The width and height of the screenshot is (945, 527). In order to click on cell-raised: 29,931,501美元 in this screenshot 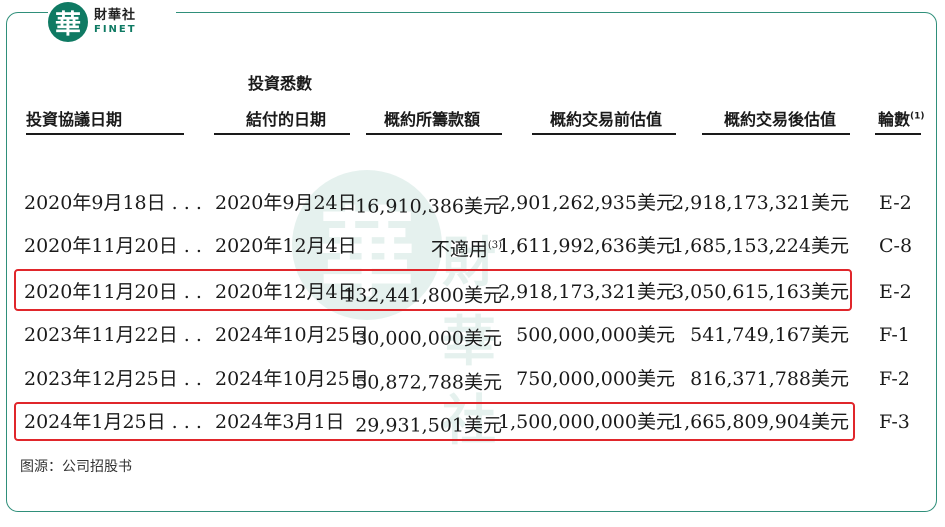, I will do `click(428, 423)`.